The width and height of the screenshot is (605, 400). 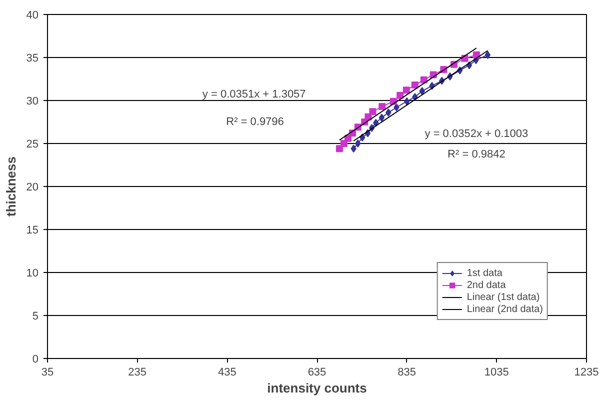 I want to click on x-tick-label: 1235, so click(x=586, y=372).